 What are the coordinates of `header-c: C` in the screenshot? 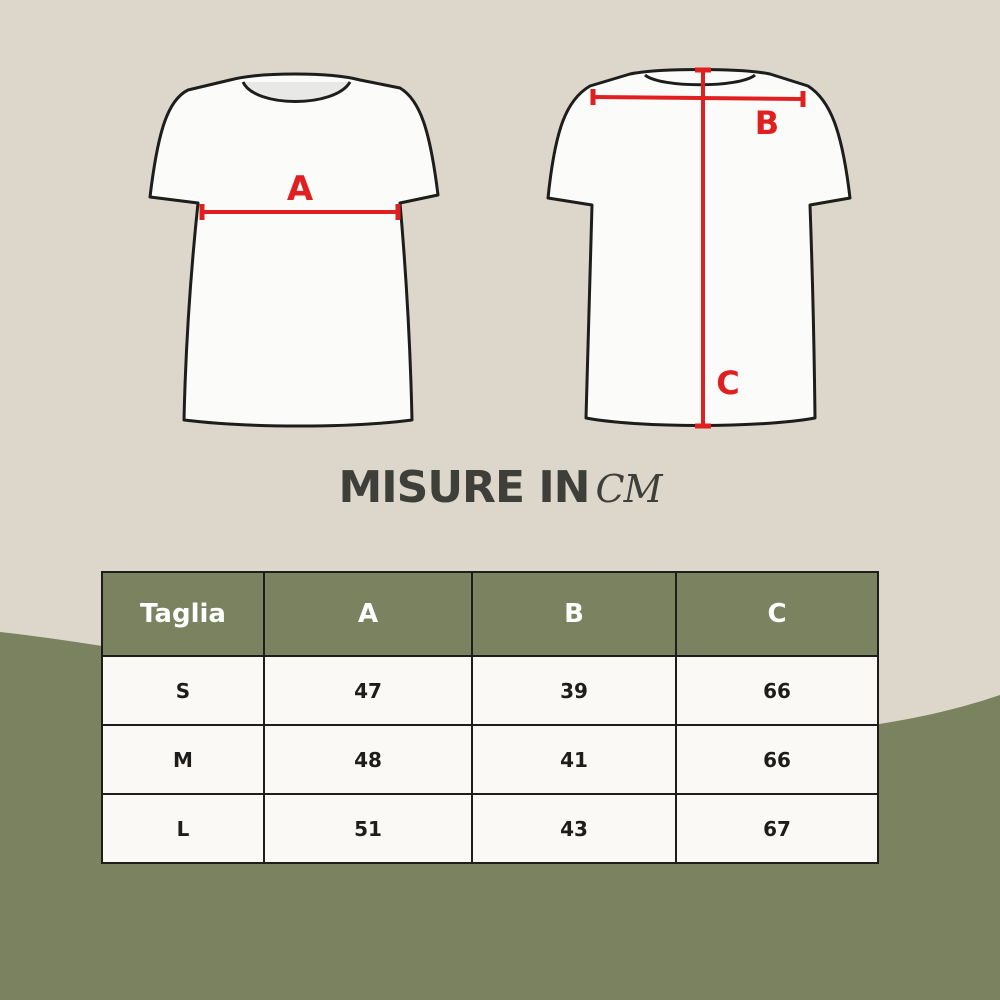 It's located at (777, 614).